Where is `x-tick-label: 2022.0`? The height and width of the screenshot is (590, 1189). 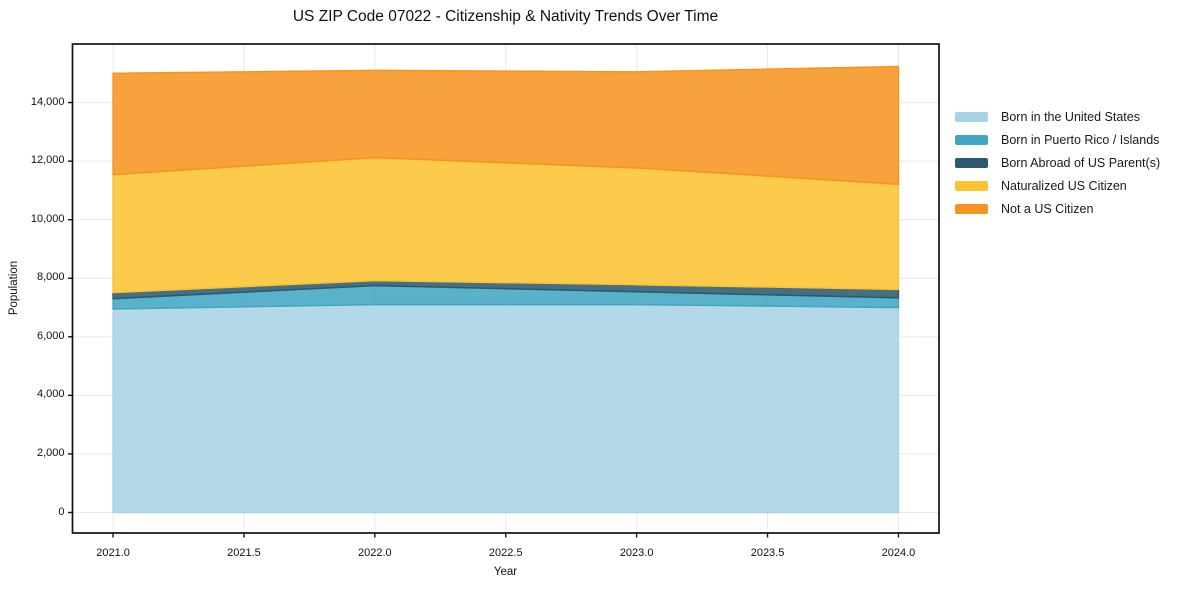
x-tick-label: 2022.0 is located at coordinates (375, 553).